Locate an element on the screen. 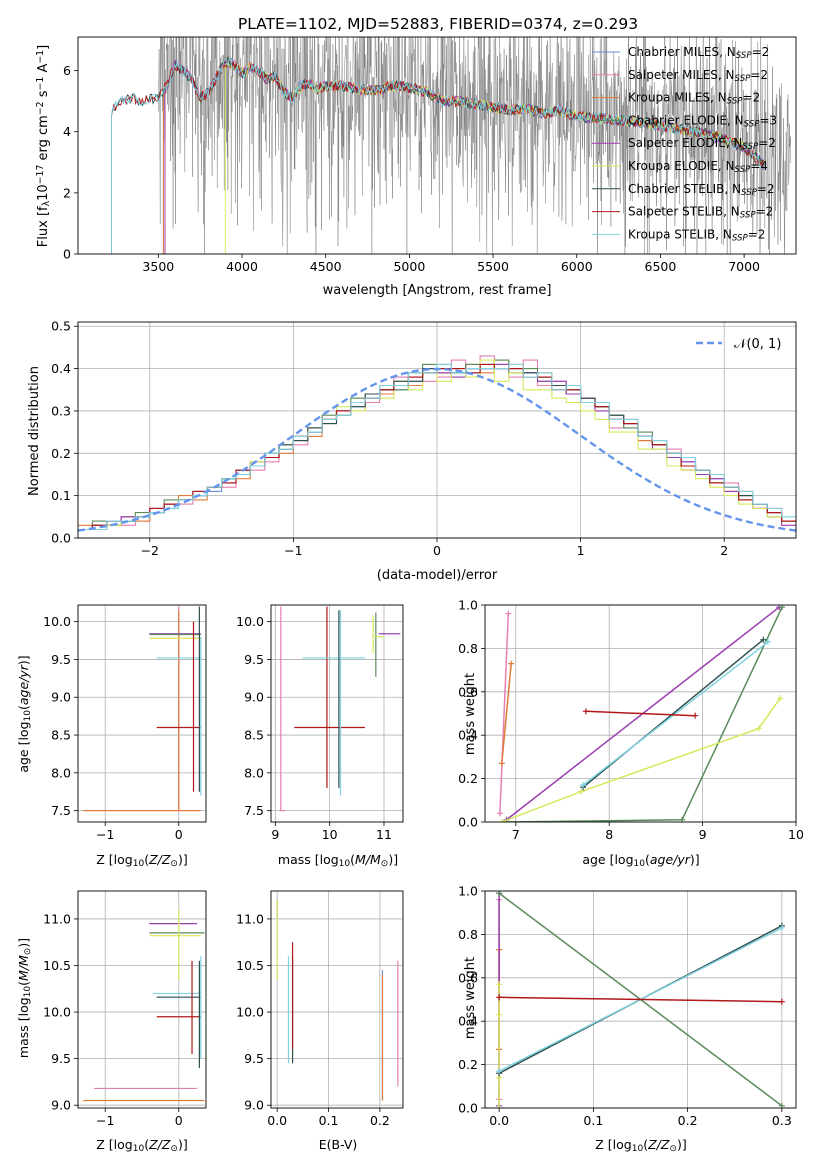 This screenshot has width=819, height=1170. x-tick-label: 2 is located at coordinates (724, 550).